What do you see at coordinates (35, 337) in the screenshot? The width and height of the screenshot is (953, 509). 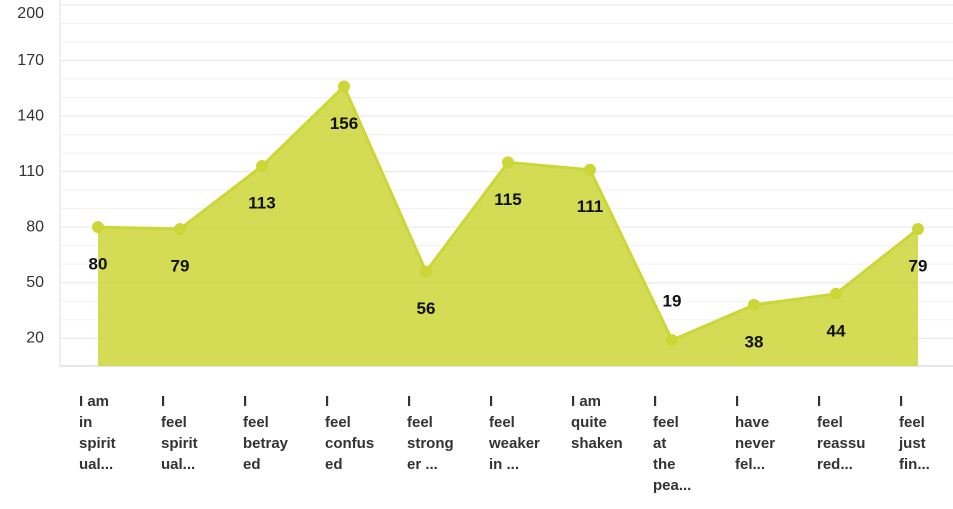 I see `y-tick-label: 20` at bounding box center [35, 337].